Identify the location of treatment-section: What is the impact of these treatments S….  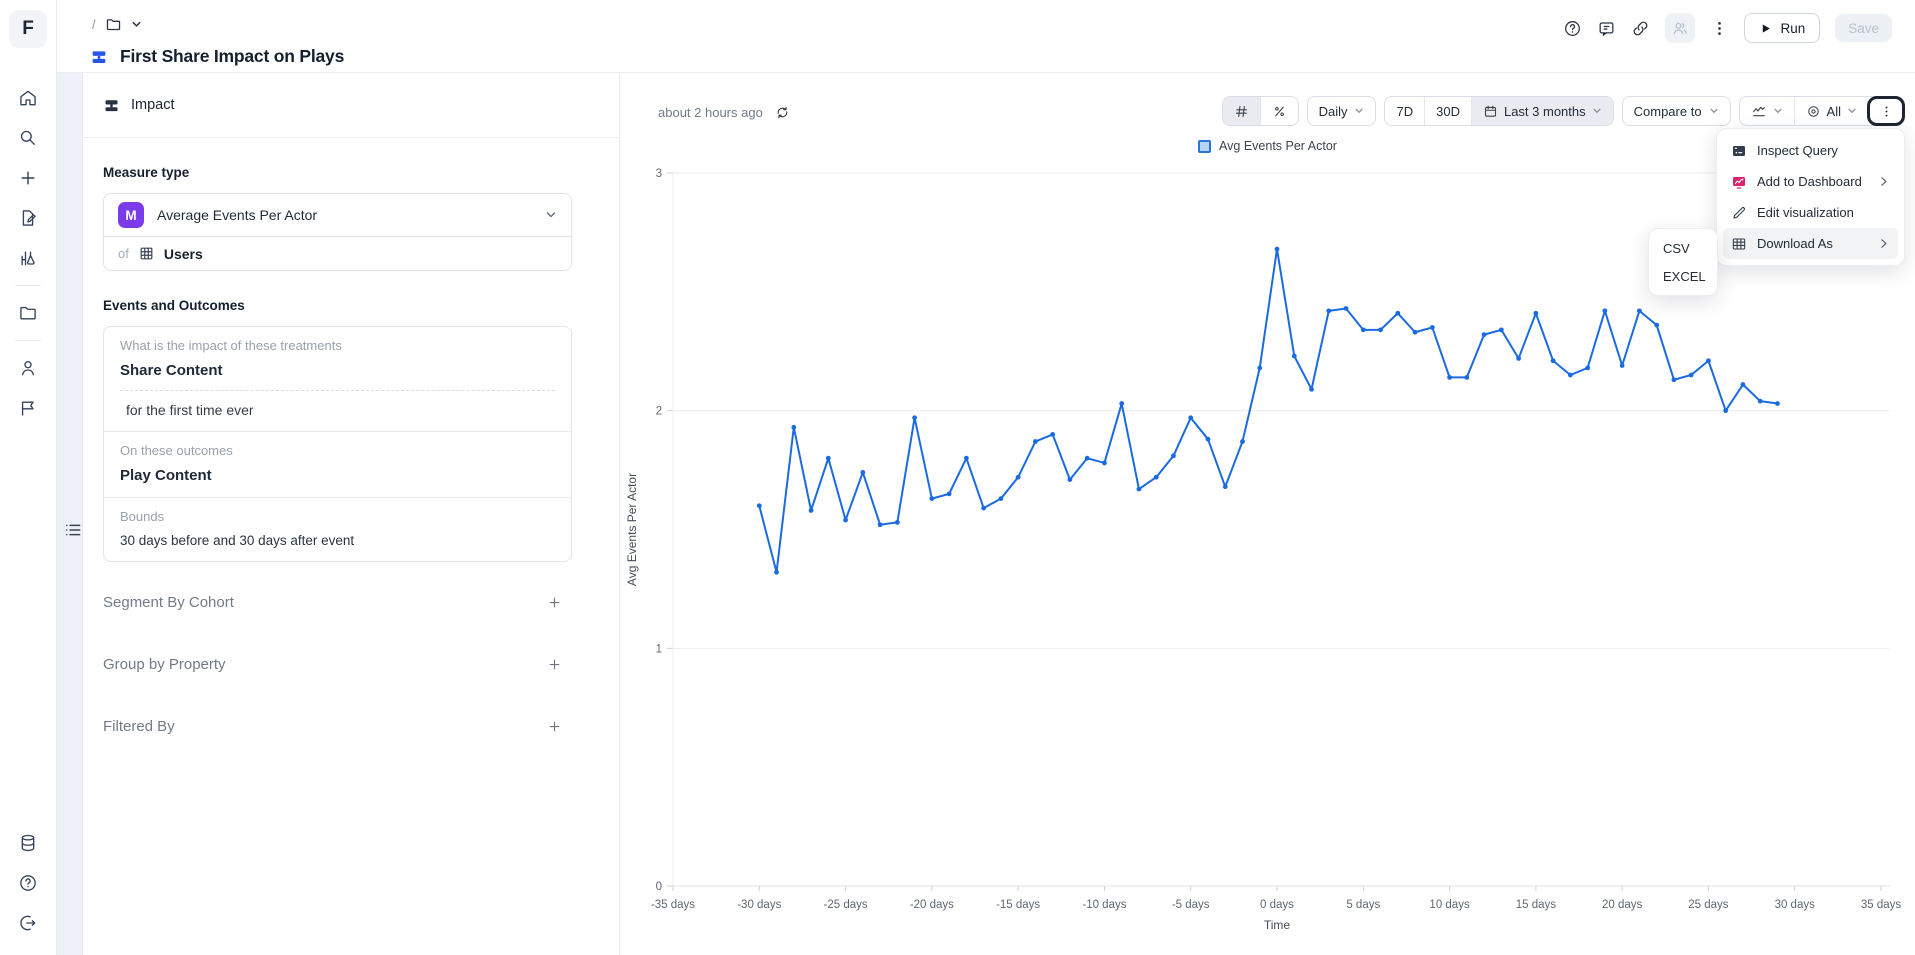
(337, 379).